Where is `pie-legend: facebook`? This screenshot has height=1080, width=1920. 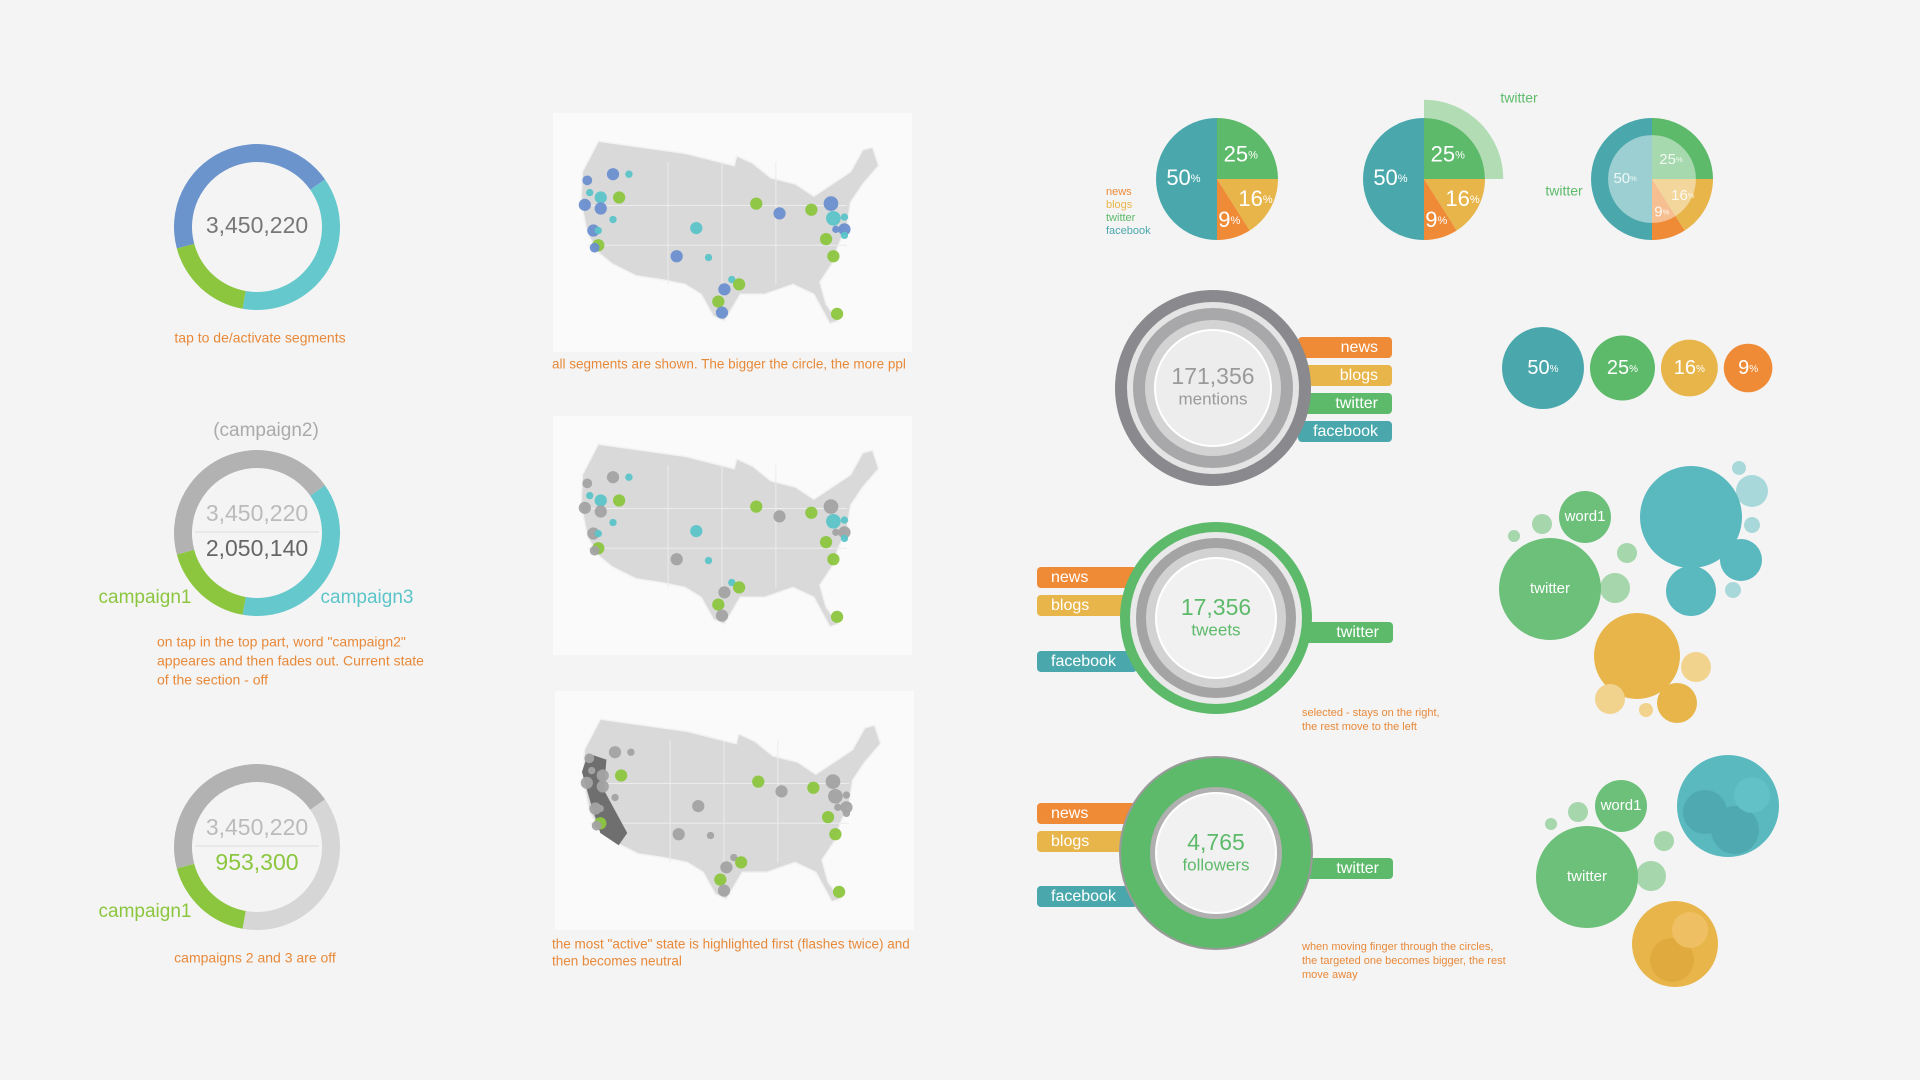 pie-legend: facebook is located at coordinates (1128, 231).